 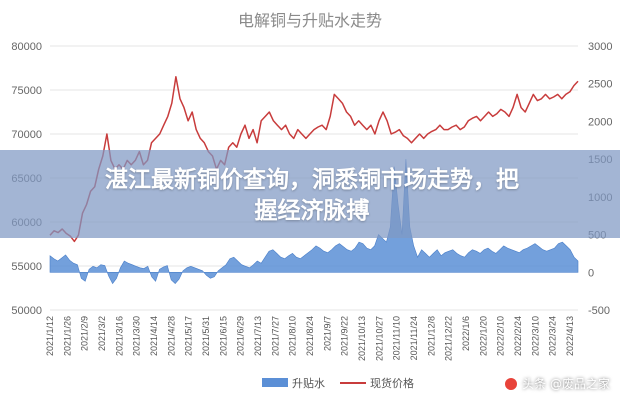 I want to click on x-tick-label: 2022/3/24, so click(x=553, y=336).